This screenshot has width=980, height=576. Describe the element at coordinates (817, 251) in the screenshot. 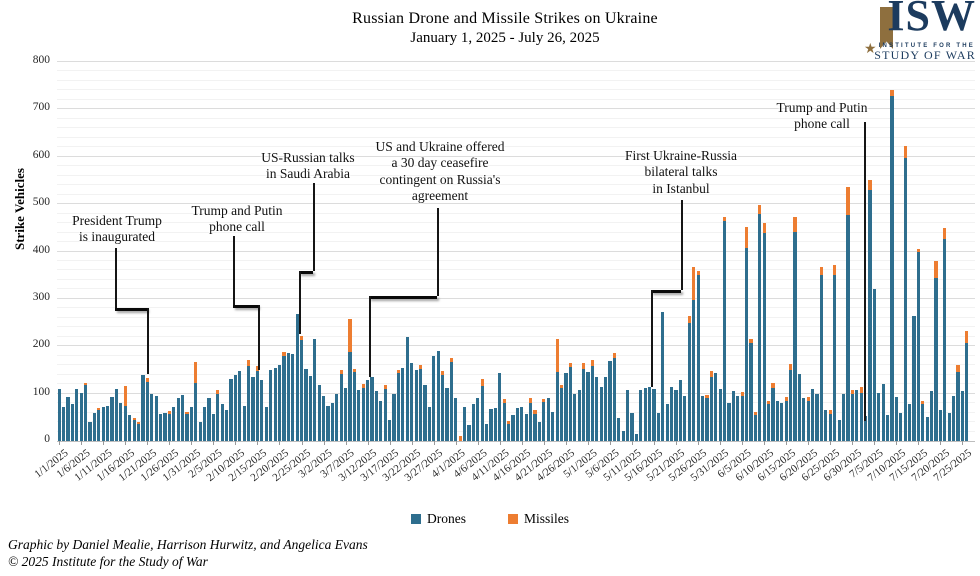

I see `bar-6/22` at that location.